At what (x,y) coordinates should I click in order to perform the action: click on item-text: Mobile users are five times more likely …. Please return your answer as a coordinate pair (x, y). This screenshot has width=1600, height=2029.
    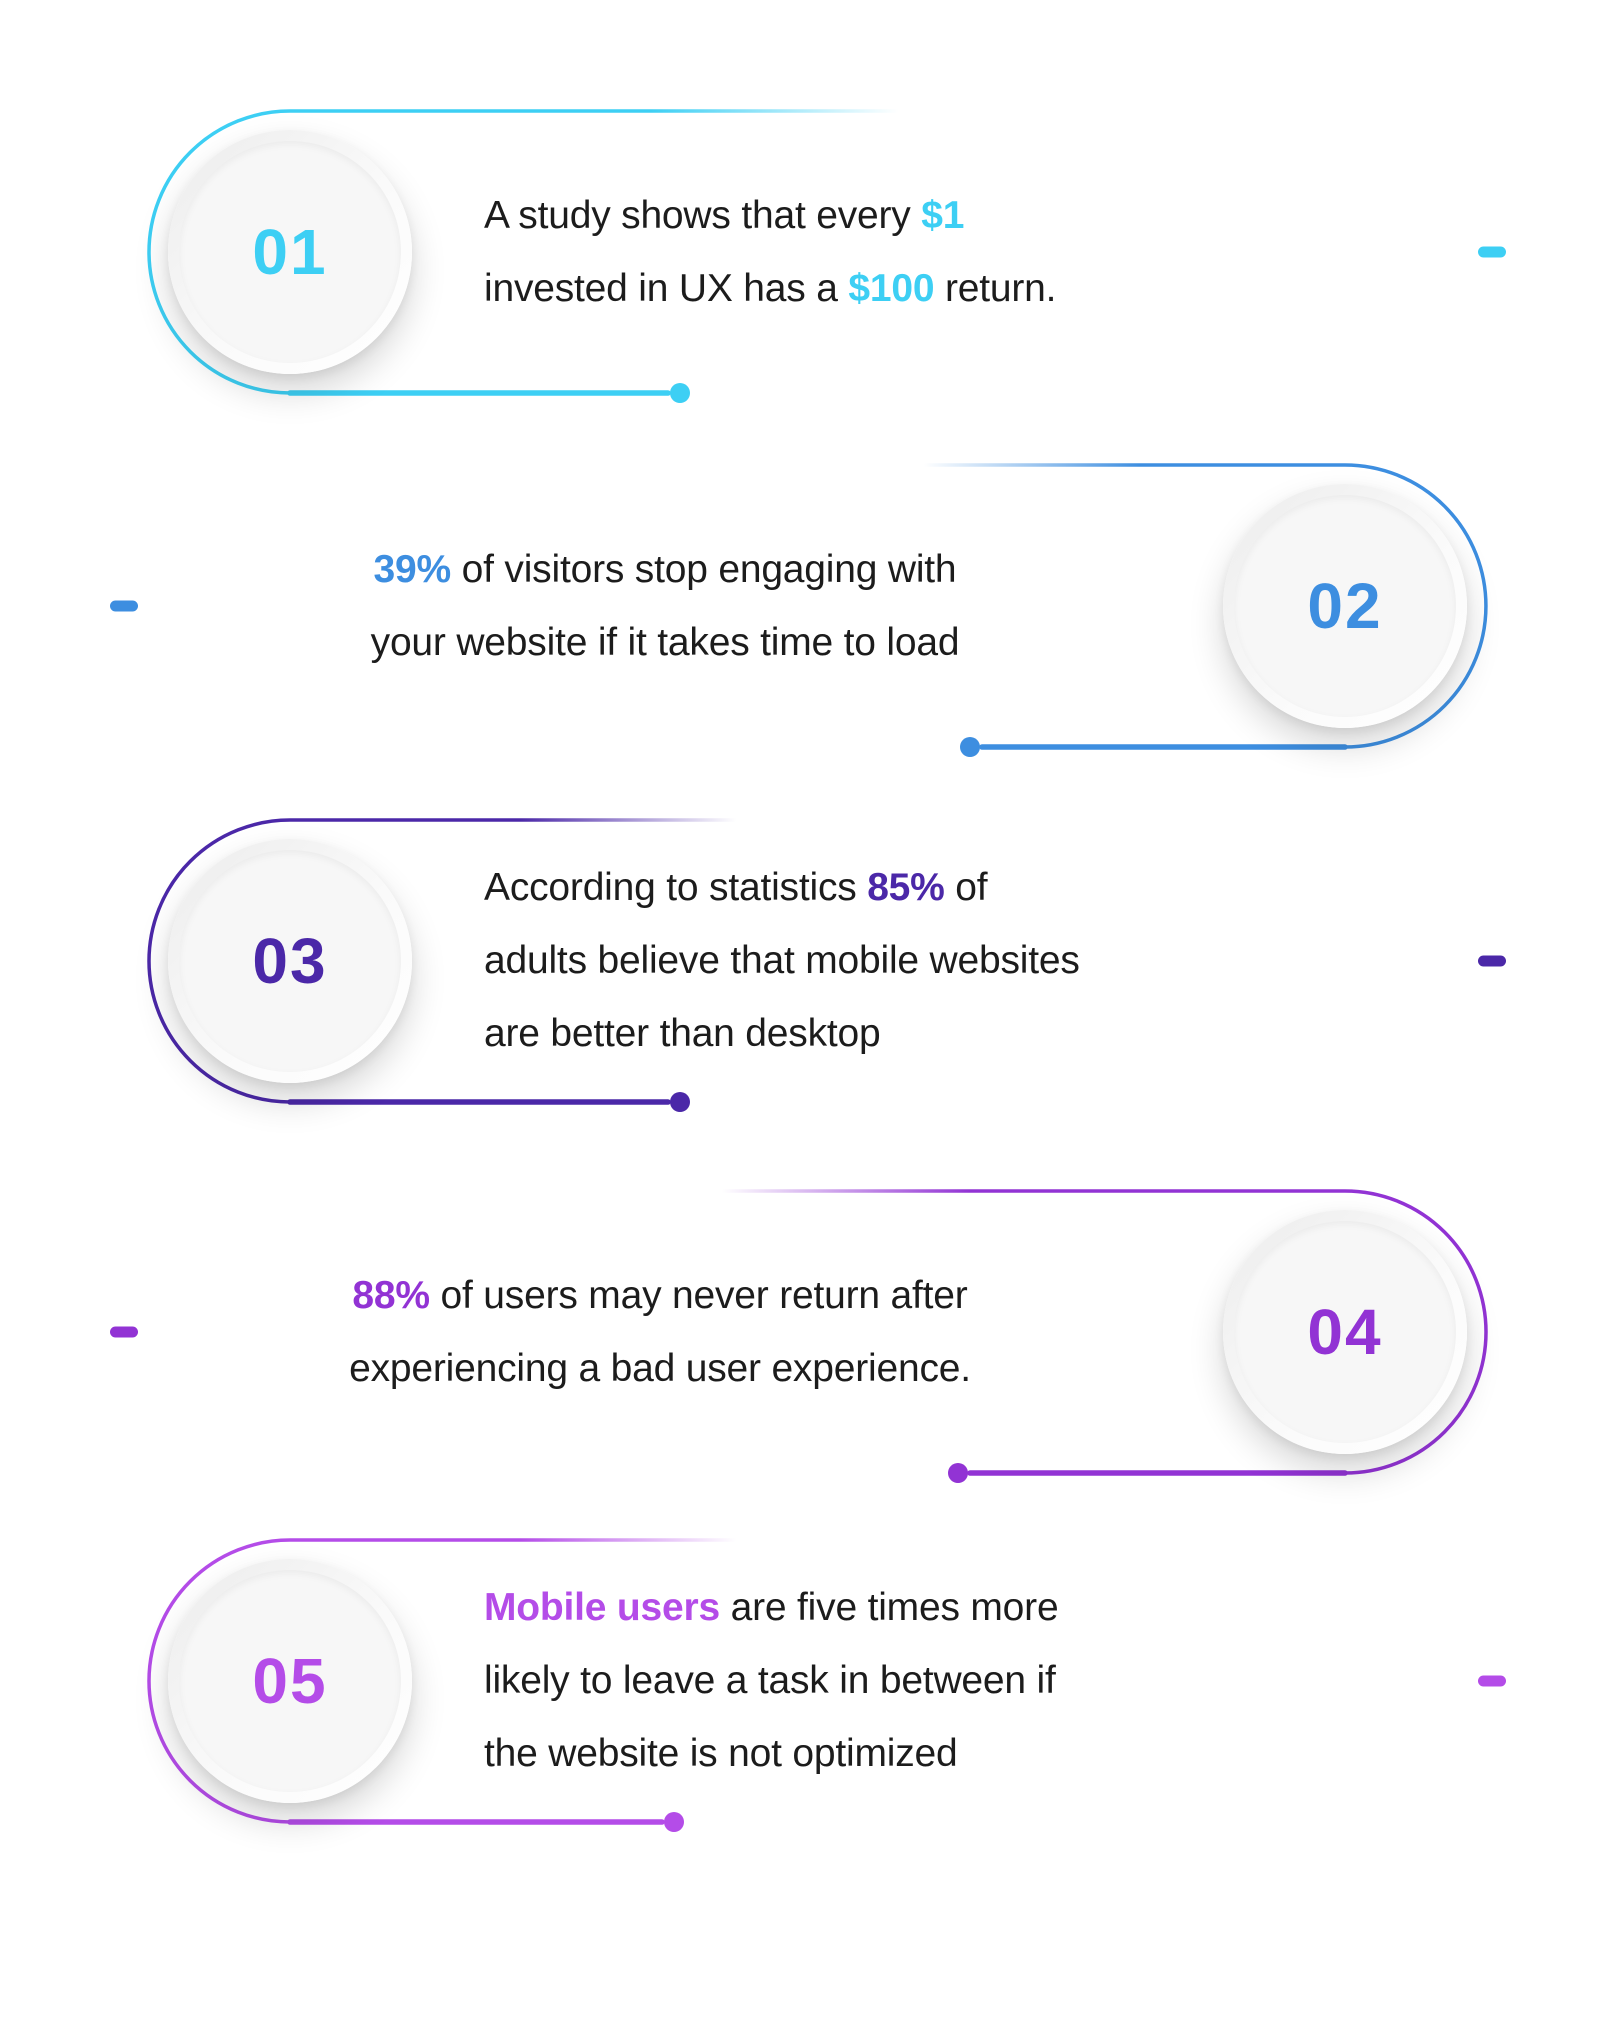
    Looking at the image, I should click on (884, 1680).